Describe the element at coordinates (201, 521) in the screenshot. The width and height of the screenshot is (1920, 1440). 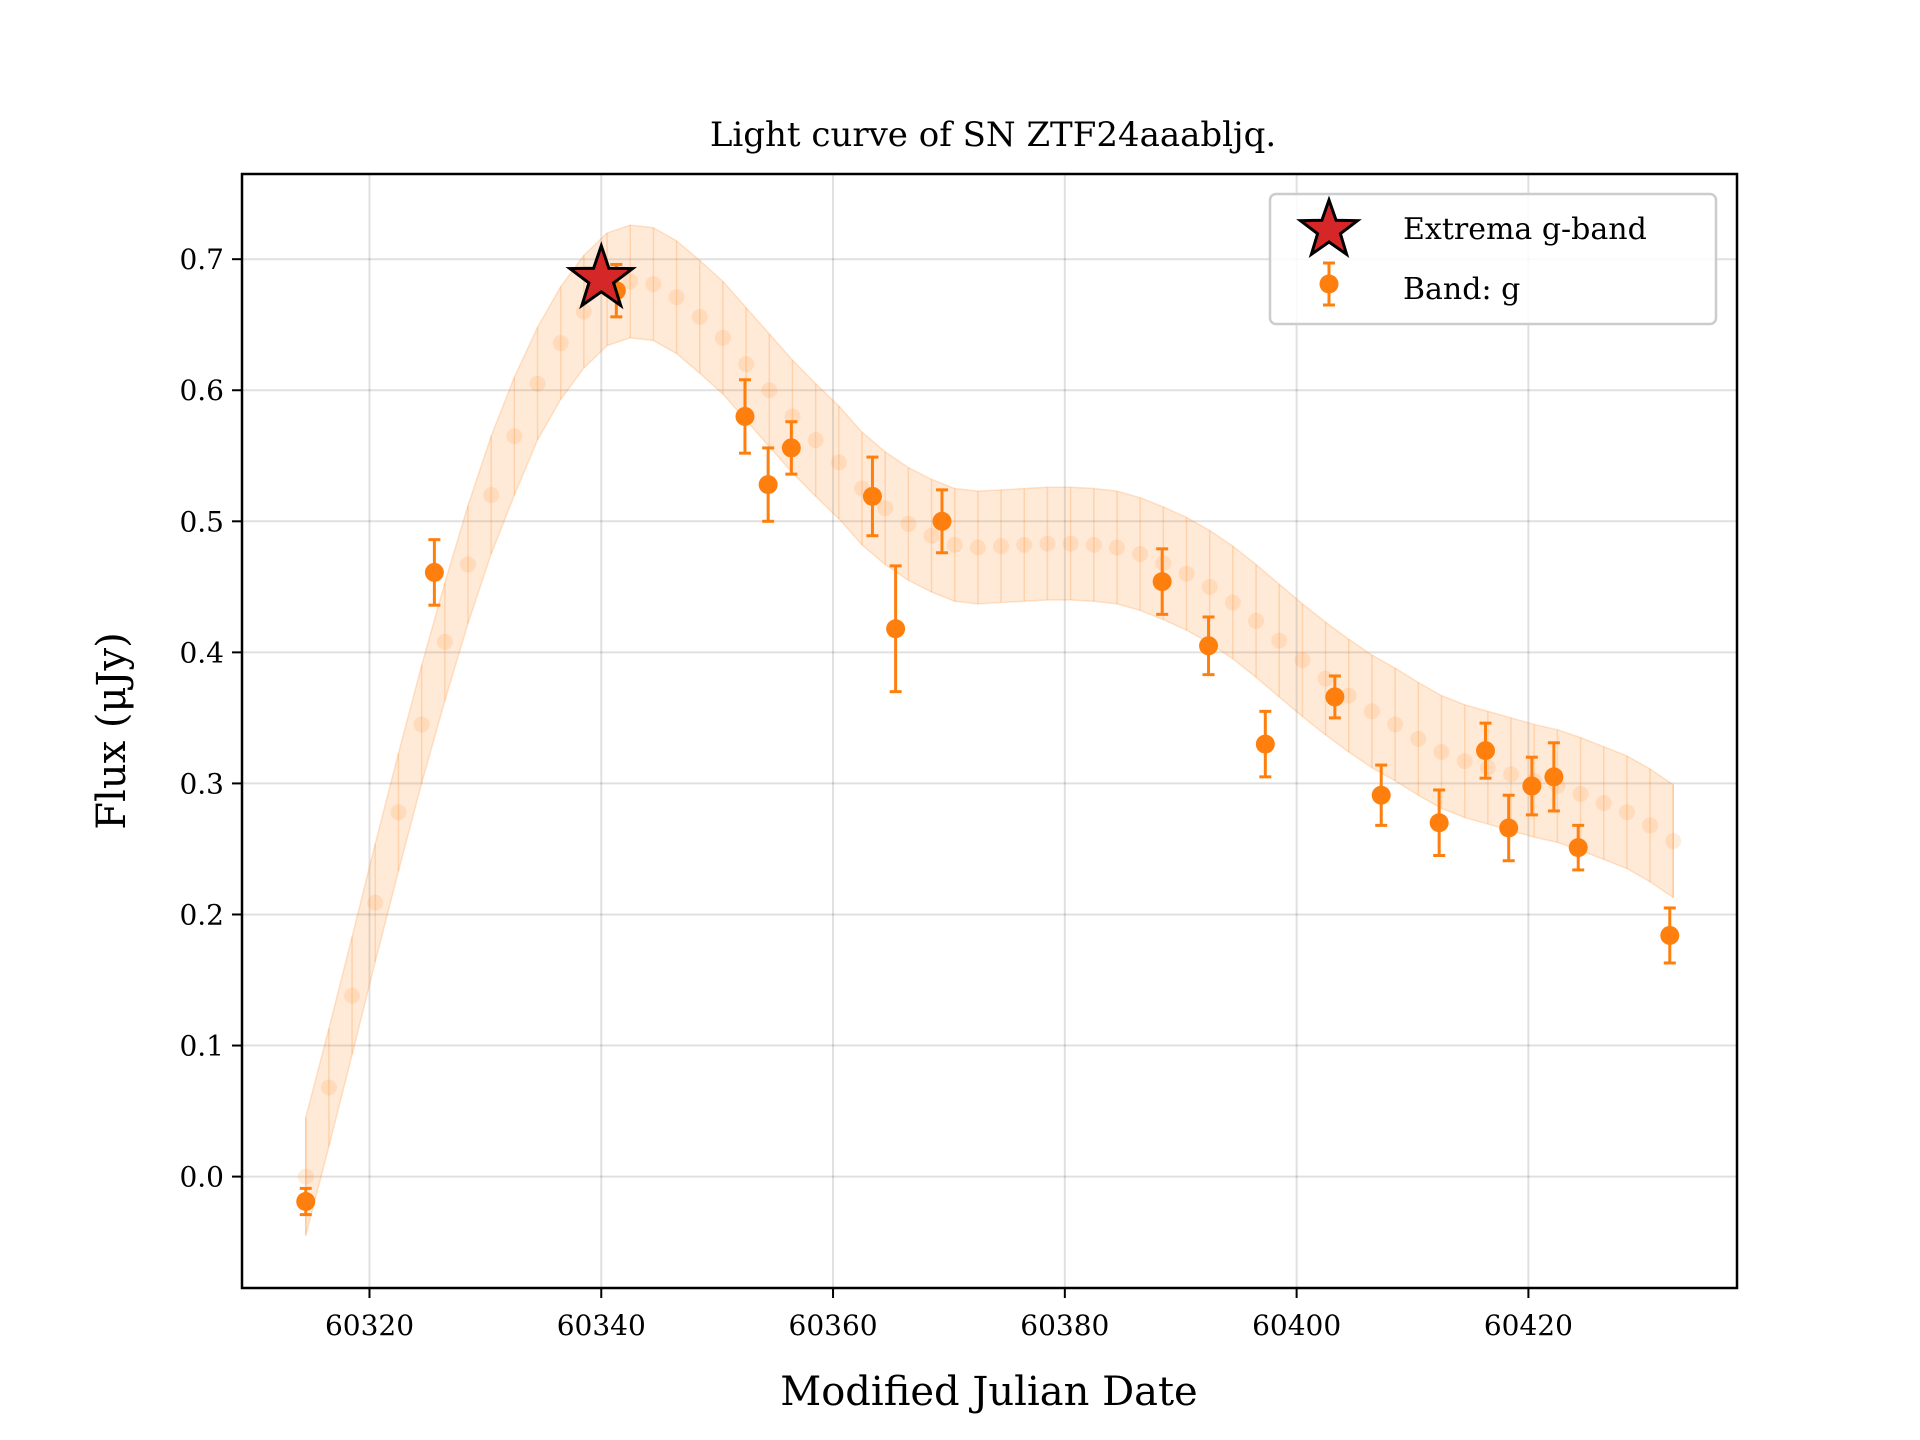
I see `y-tick-label: 0.5` at that location.